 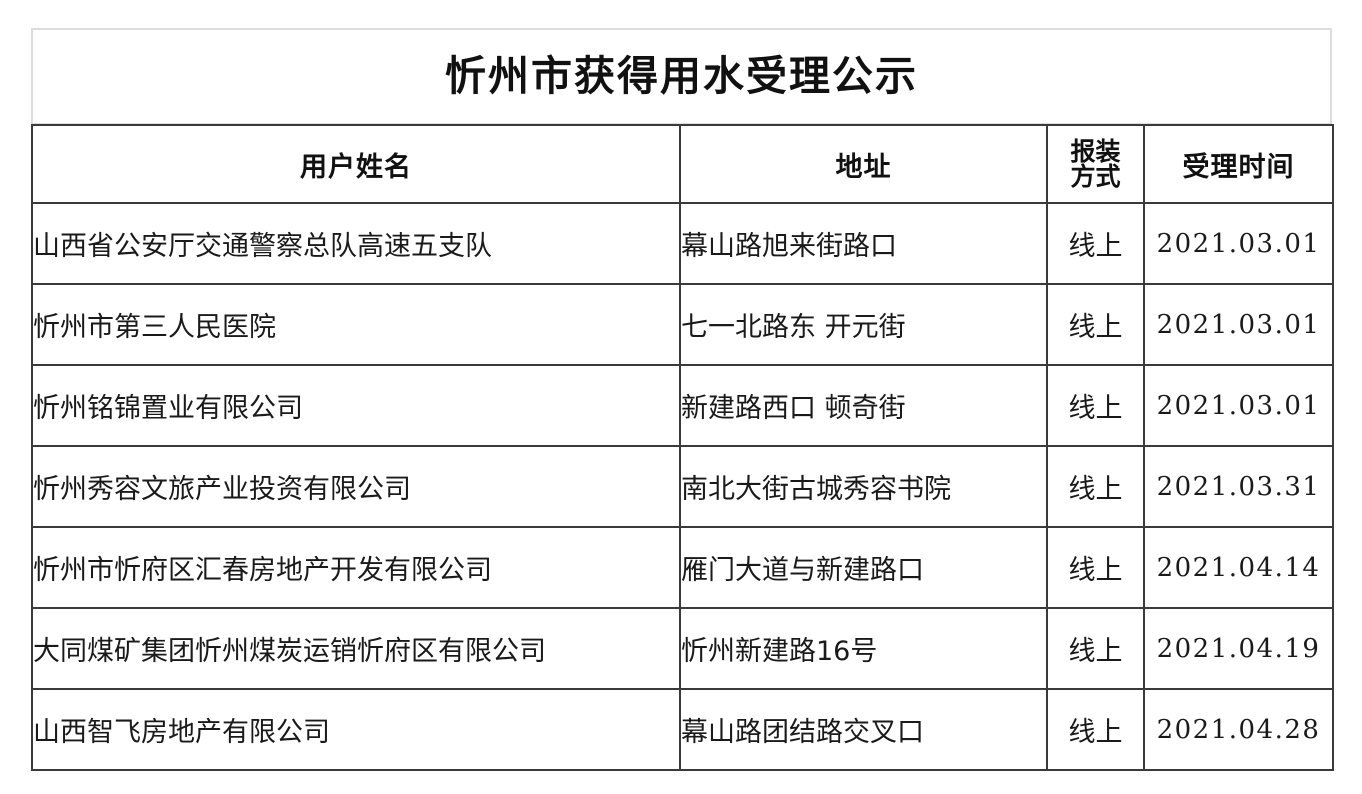 I want to click on cell-address: 幕山路团结路交叉口, so click(x=863, y=729).